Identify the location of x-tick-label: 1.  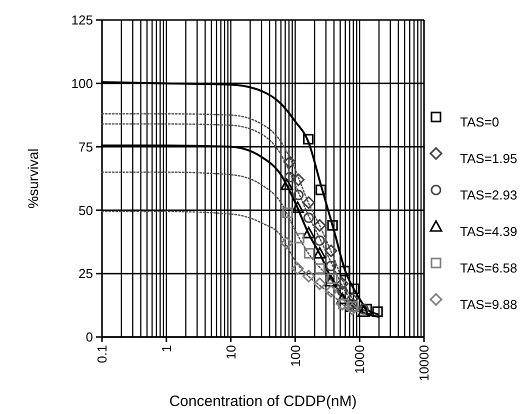
(166, 348).